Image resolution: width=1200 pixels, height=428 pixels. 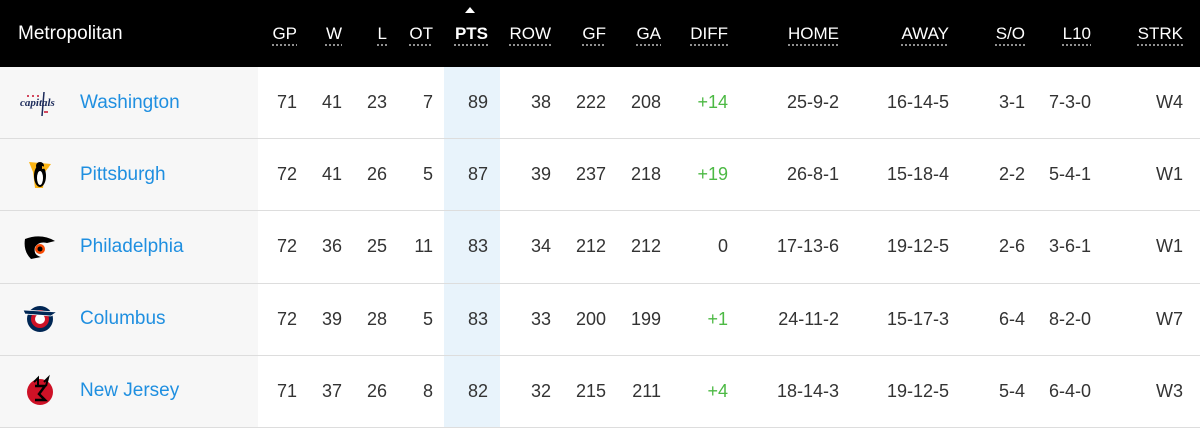 I want to click on stat-value: 0, so click(x=722, y=246).